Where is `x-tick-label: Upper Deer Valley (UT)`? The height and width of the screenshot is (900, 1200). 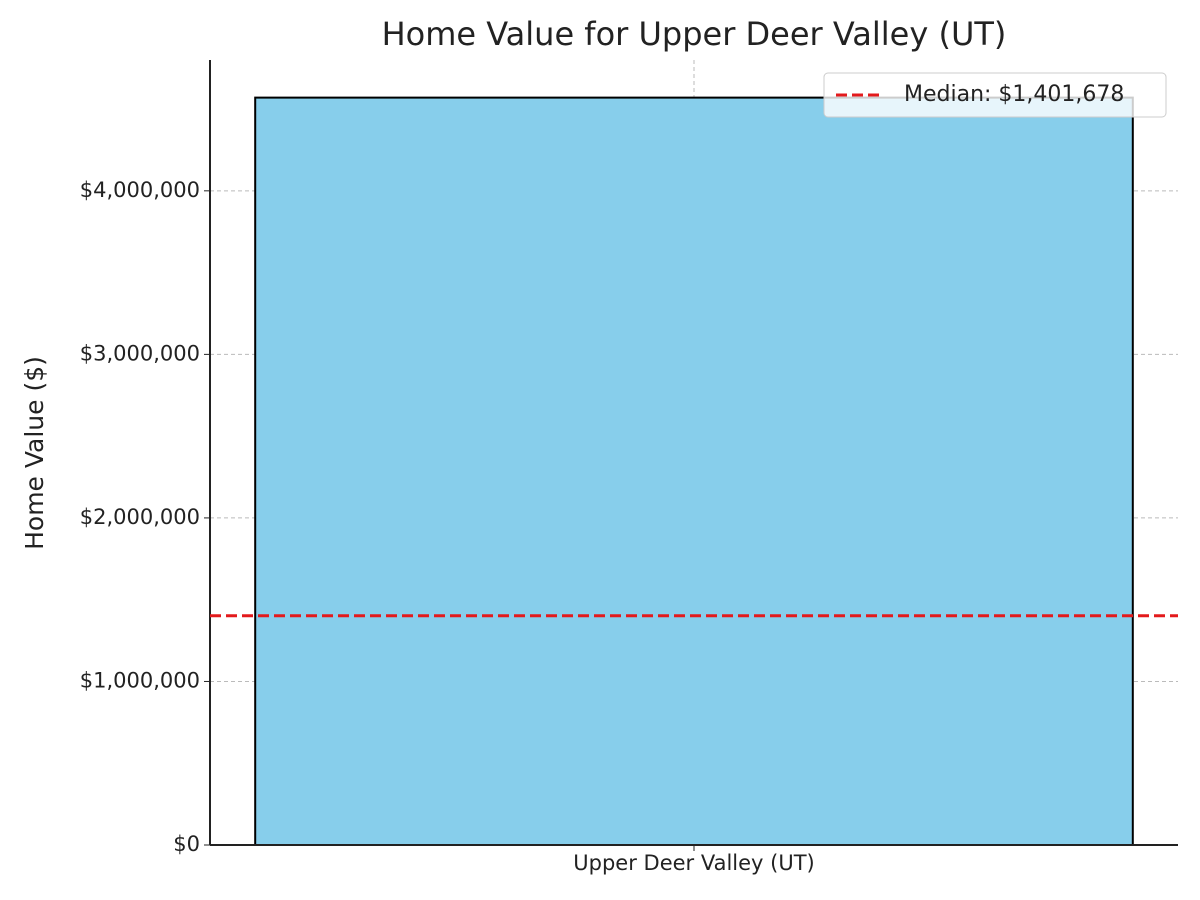 x-tick-label: Upper Deer Valley (UT) is located at coordinates (693, 863).